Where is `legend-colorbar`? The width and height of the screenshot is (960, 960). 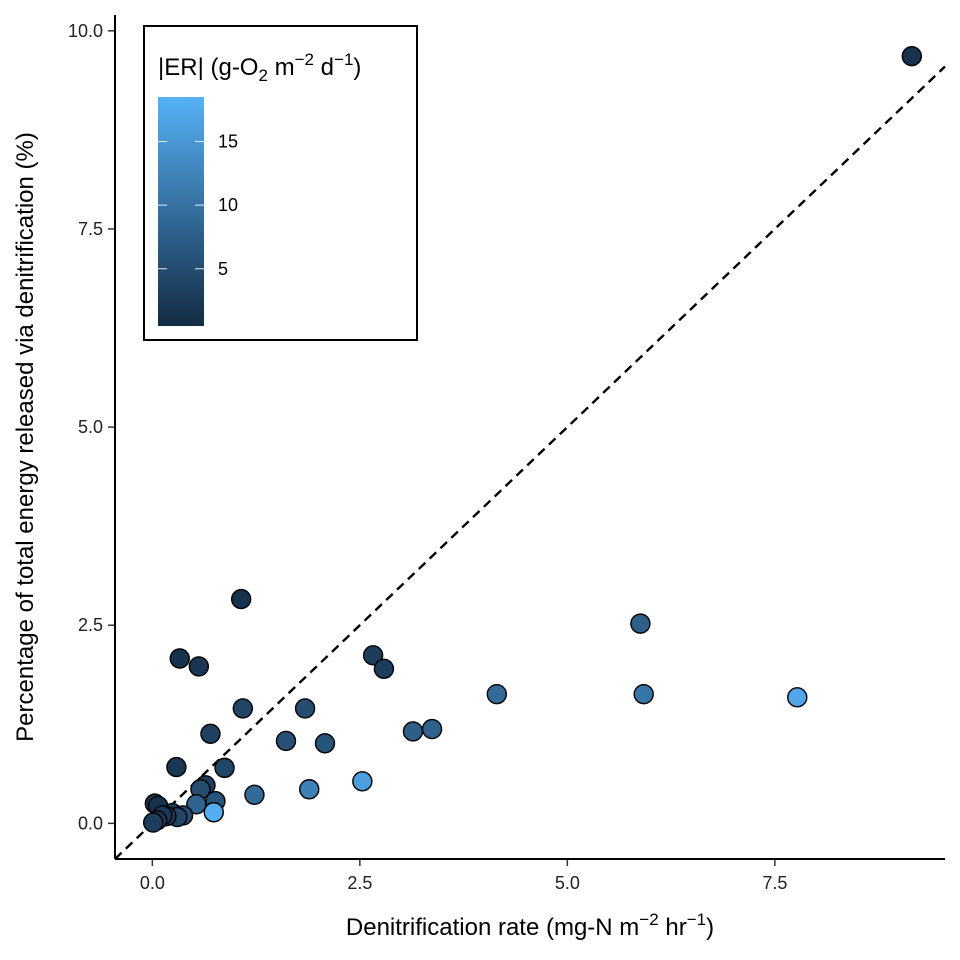 legend-colorbar is located at coordinates (181, 211).